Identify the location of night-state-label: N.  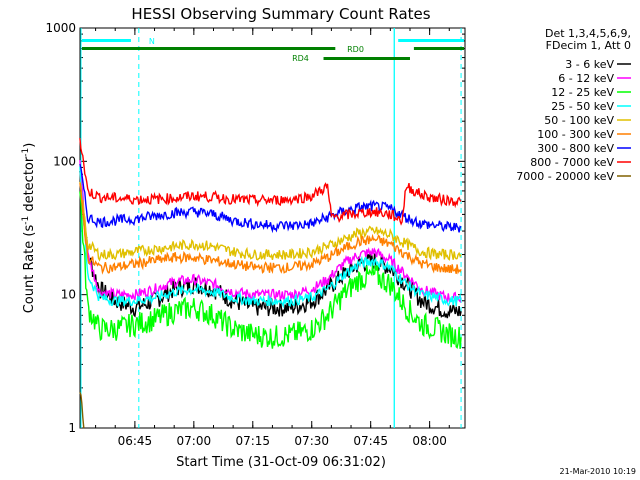
(152, 41).